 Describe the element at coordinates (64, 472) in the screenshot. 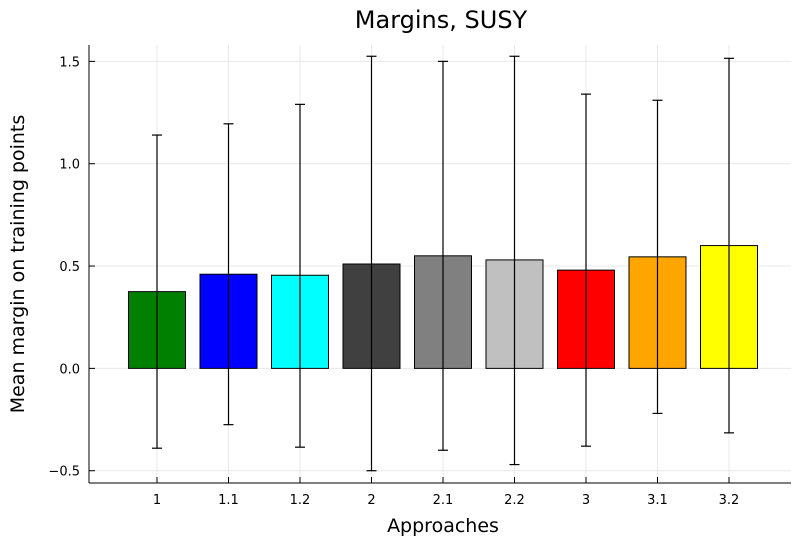

I see `y-tick-label: −0.5` at that location.